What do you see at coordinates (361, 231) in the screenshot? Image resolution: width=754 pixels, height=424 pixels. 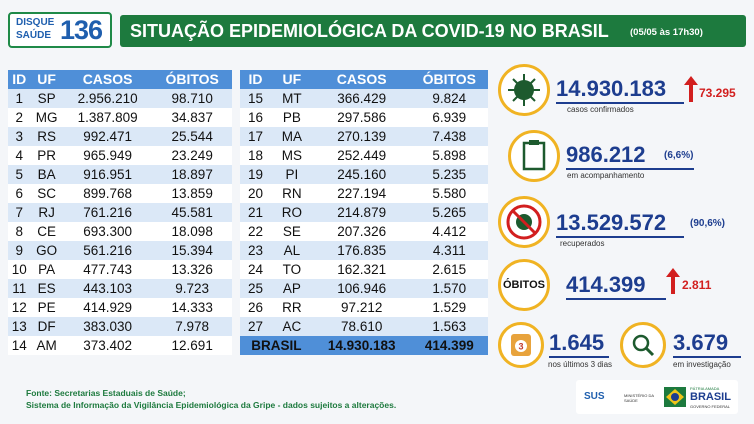 I see `cell: 207.326` at bounding box center [361, 231].